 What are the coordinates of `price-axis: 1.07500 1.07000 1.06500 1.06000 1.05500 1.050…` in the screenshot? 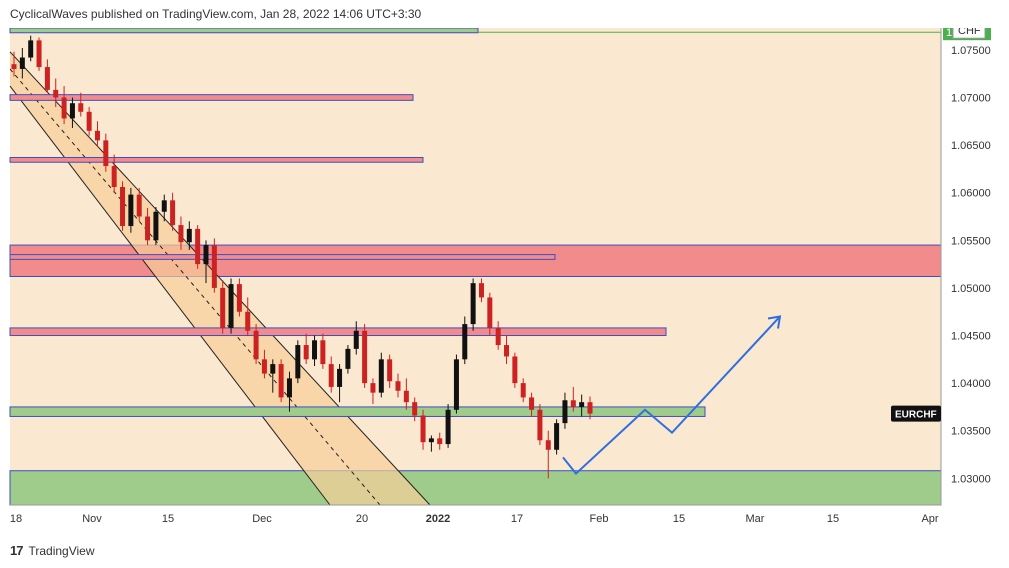 It's located at (941, 266).